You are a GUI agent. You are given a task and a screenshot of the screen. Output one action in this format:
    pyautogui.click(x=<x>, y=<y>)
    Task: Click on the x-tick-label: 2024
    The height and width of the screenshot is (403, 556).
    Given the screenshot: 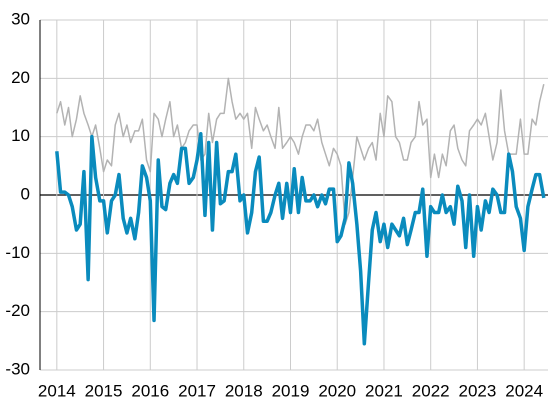 What is the action you would take?
    pyautogui.click(x=524, y=390)
    